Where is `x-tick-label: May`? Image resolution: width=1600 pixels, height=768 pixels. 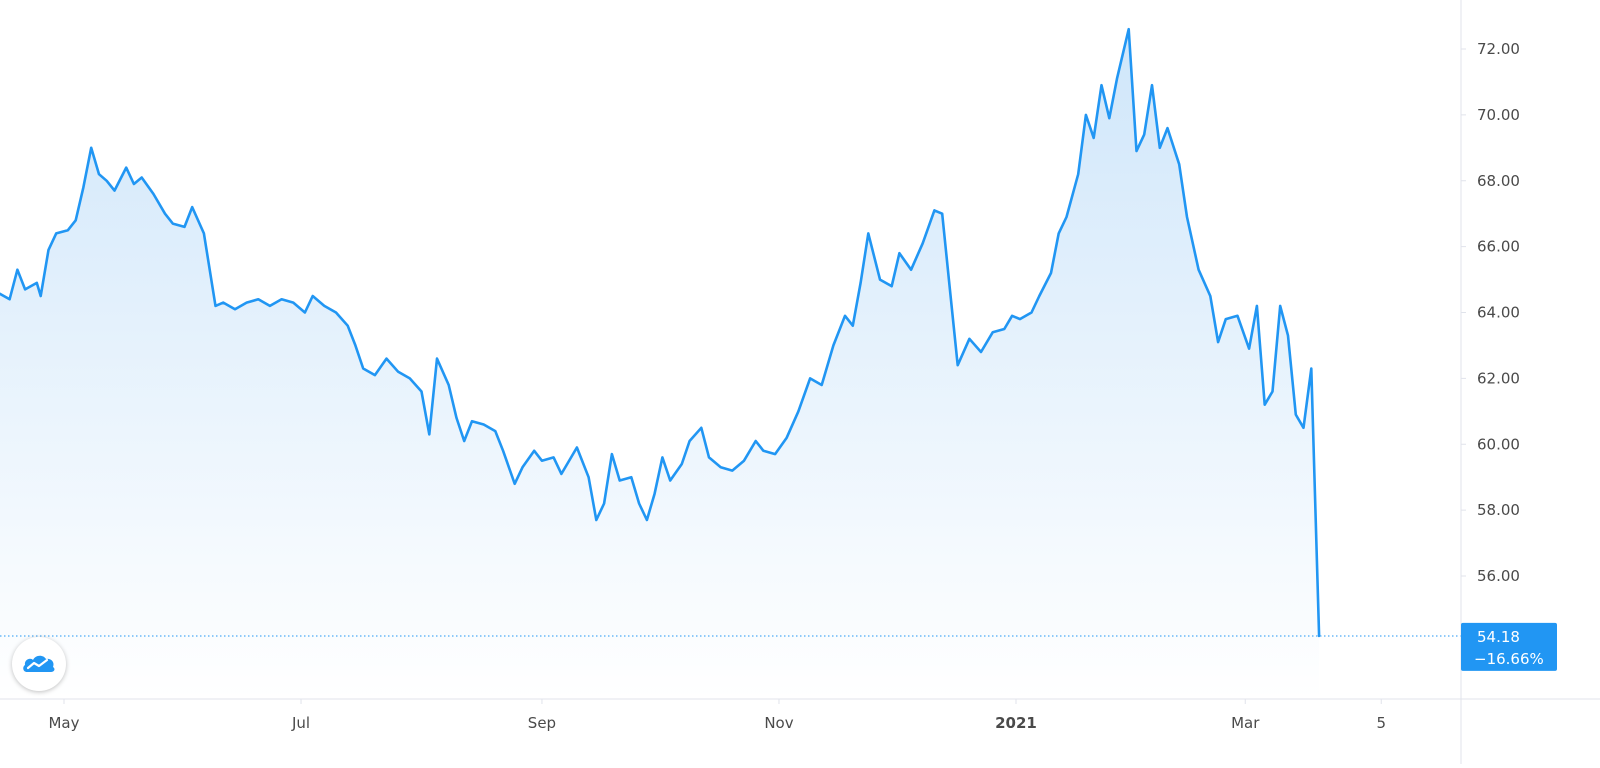
x-tick-label: May is located at coordinates (63, 723).